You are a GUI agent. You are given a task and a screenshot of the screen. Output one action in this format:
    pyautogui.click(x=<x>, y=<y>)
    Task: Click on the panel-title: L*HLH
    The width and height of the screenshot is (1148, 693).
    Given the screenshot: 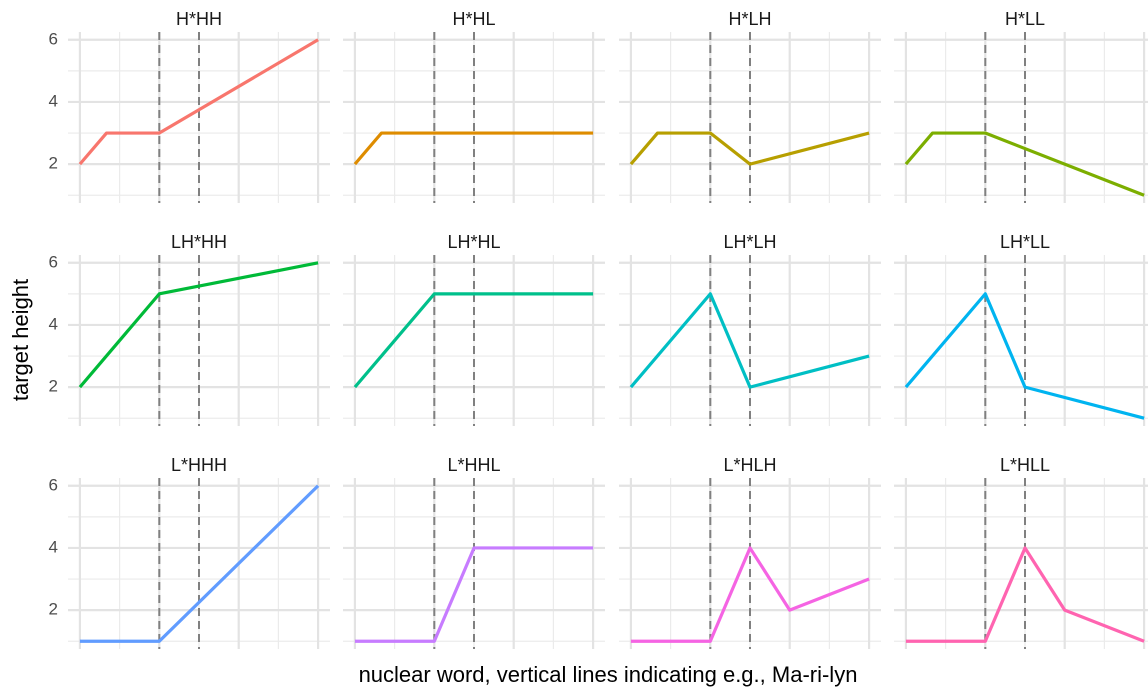 What is the action you would take?
    pyautogui.click(x=749, y=465)
    